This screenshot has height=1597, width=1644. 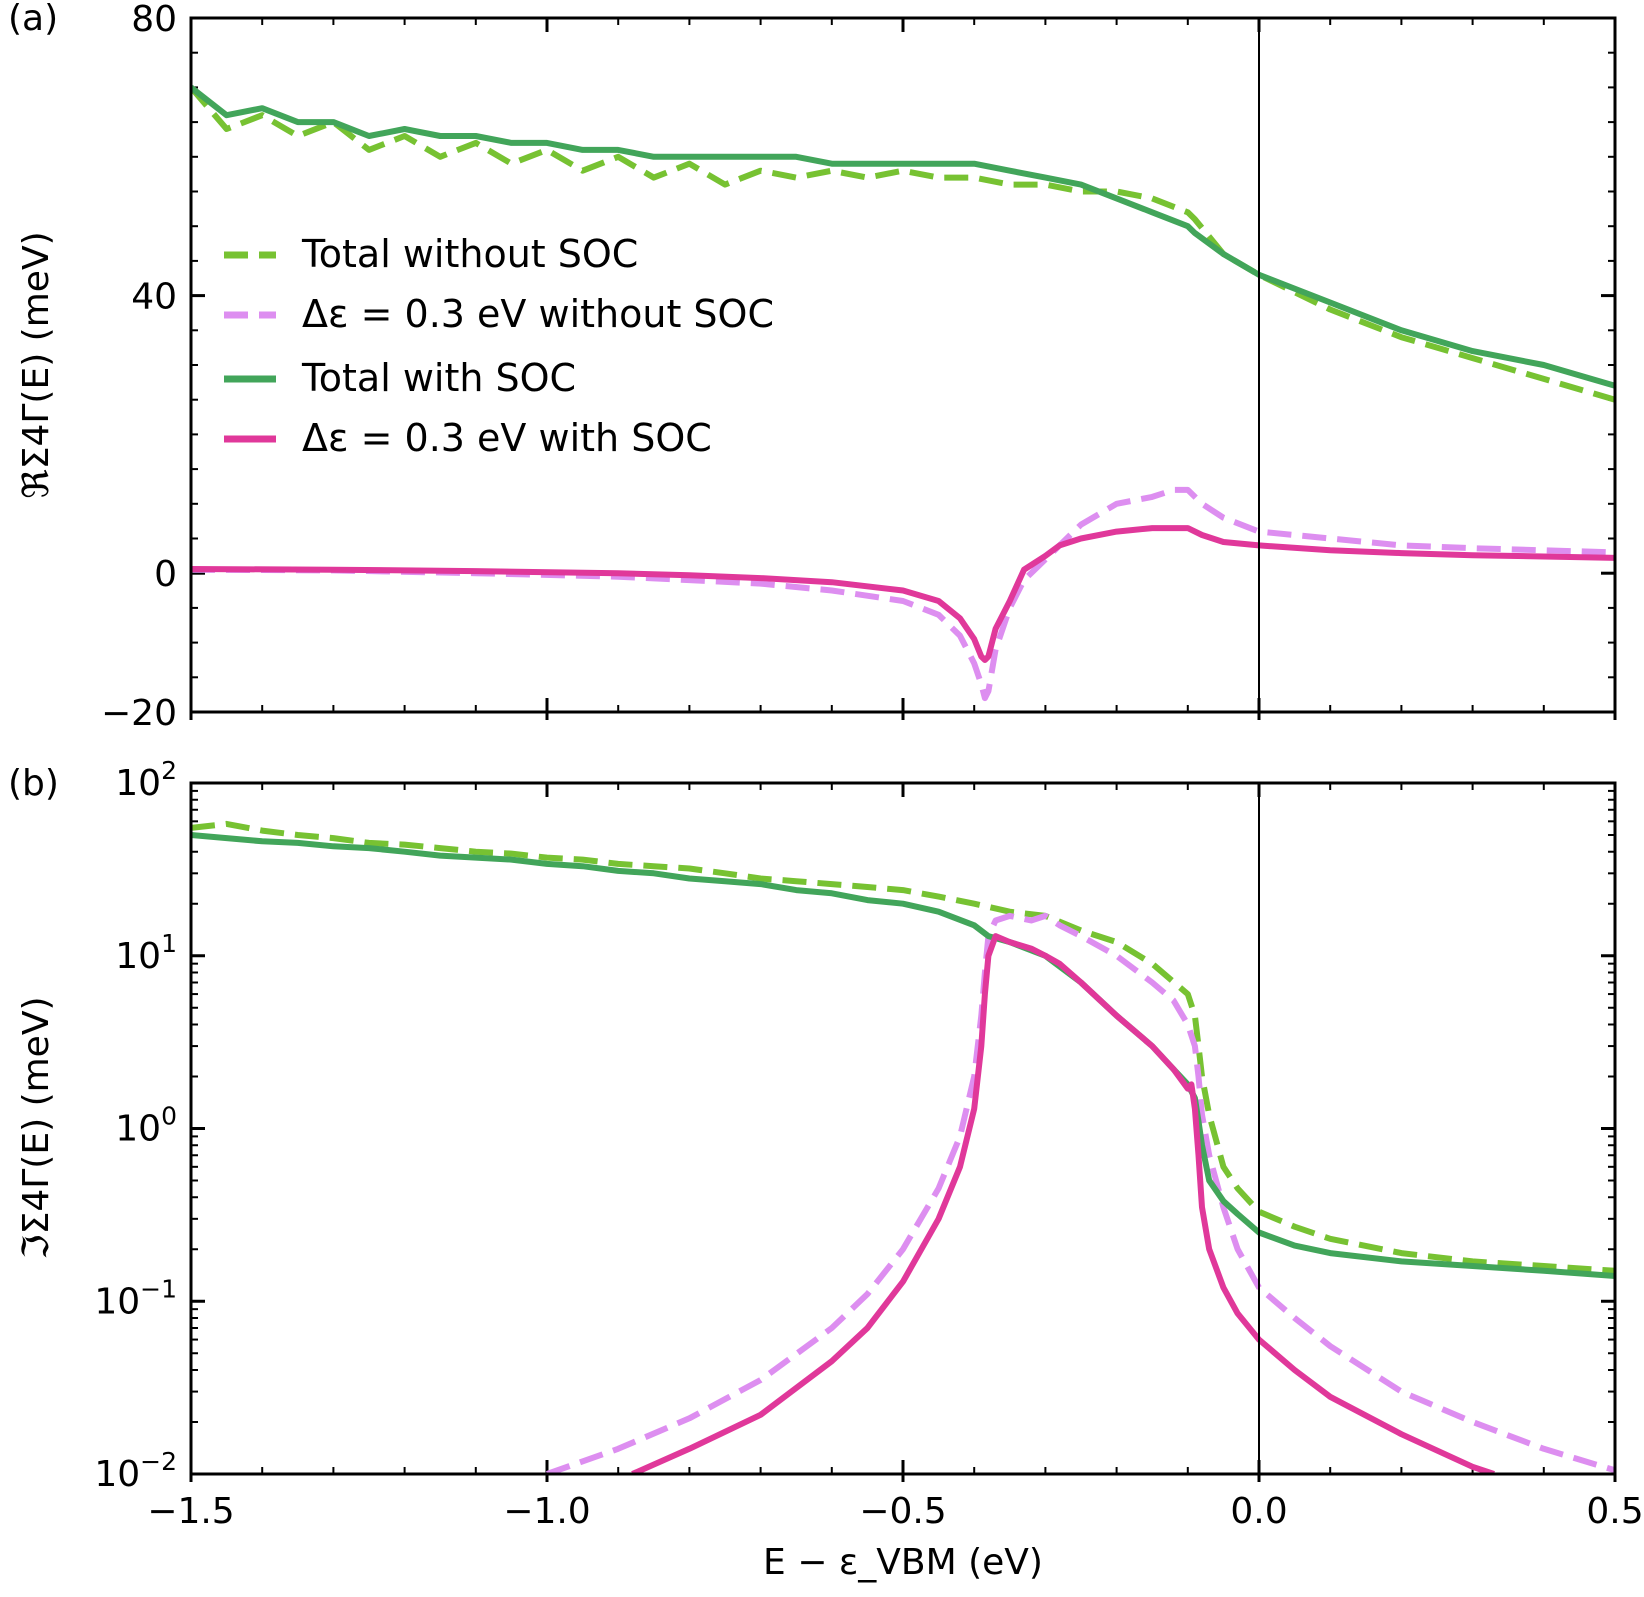 I want to click on panel-a-ytick-labels: −20 0 40 80, so click(x=139, y=367).